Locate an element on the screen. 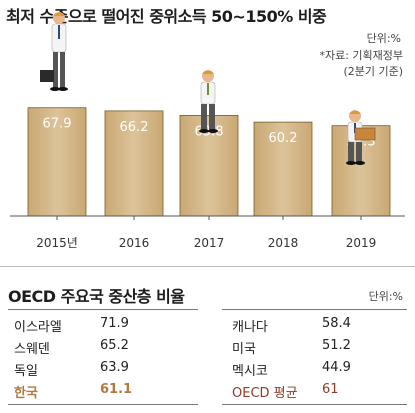 This screenshot has width=415, height=413. table-row-value: 65.2 is located at coordinates (114, 345).